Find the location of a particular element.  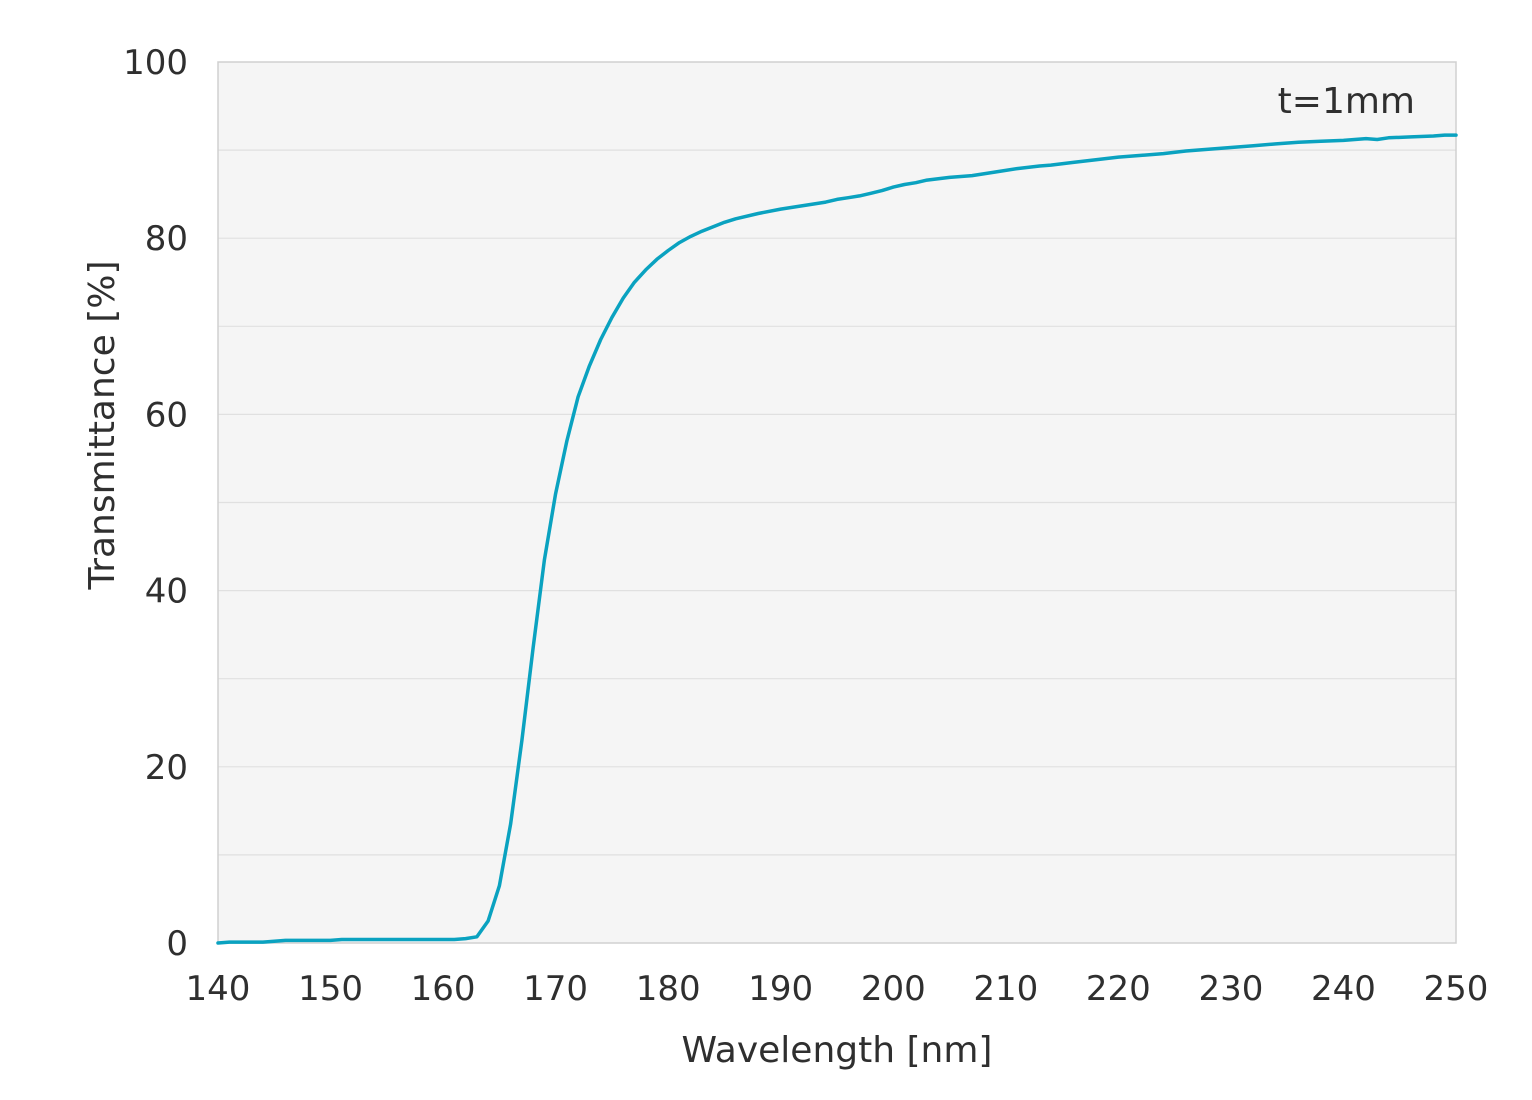

x-tick-label-210: 210 is located at coordinates (1005, 989).